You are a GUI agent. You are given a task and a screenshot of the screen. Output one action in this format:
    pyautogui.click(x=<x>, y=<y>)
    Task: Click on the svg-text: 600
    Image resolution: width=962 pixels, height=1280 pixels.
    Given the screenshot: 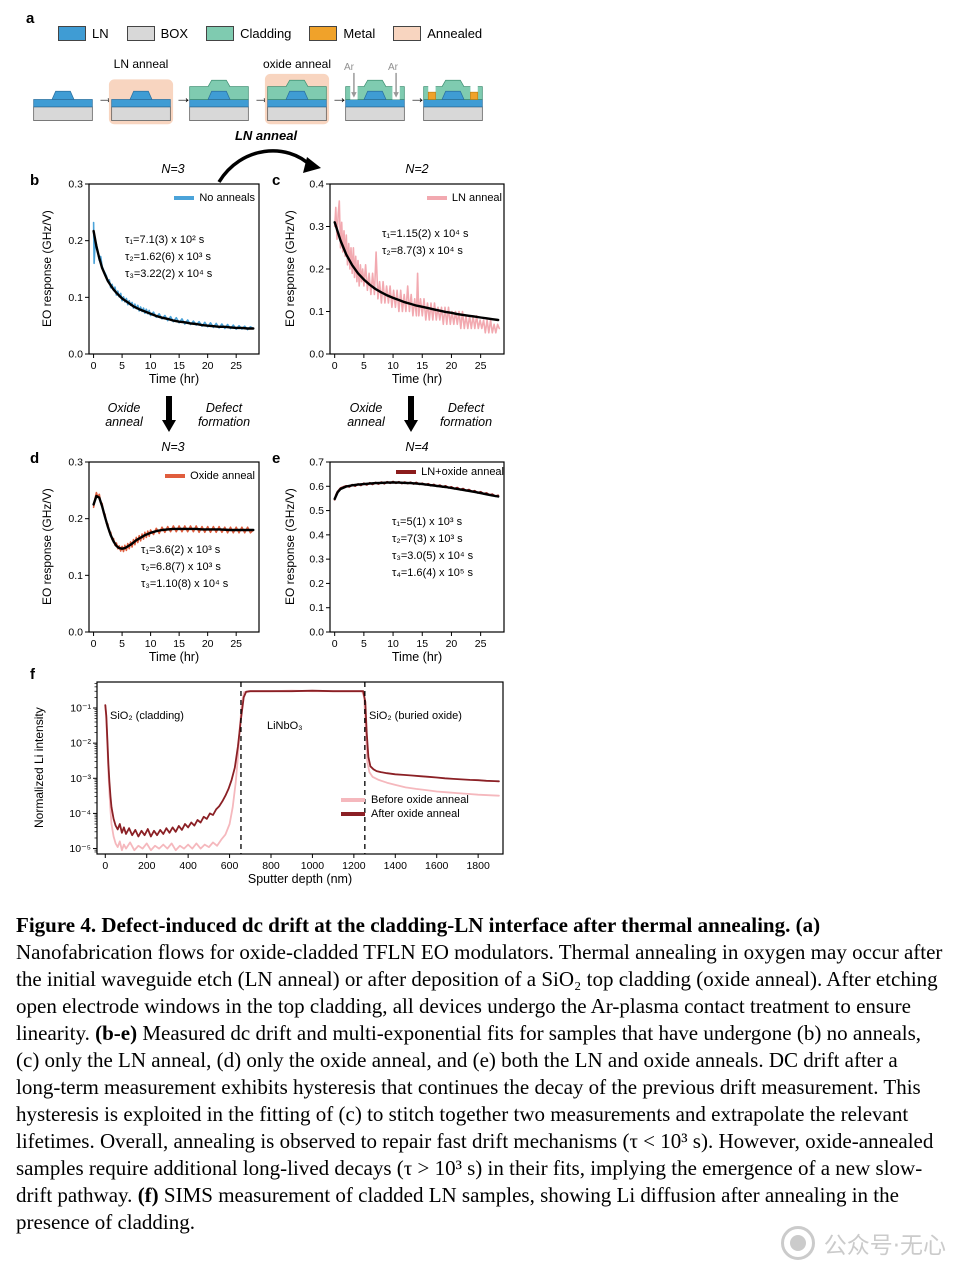 What is the action you would take?
    pyautogui.click(x=230, y=866)
    